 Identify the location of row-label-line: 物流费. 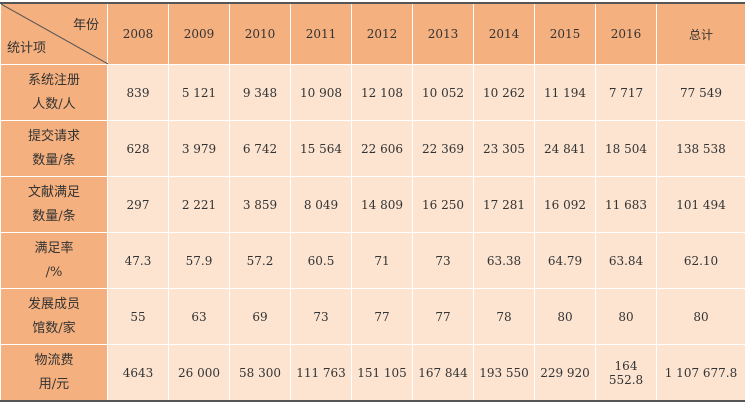
(54, 361).